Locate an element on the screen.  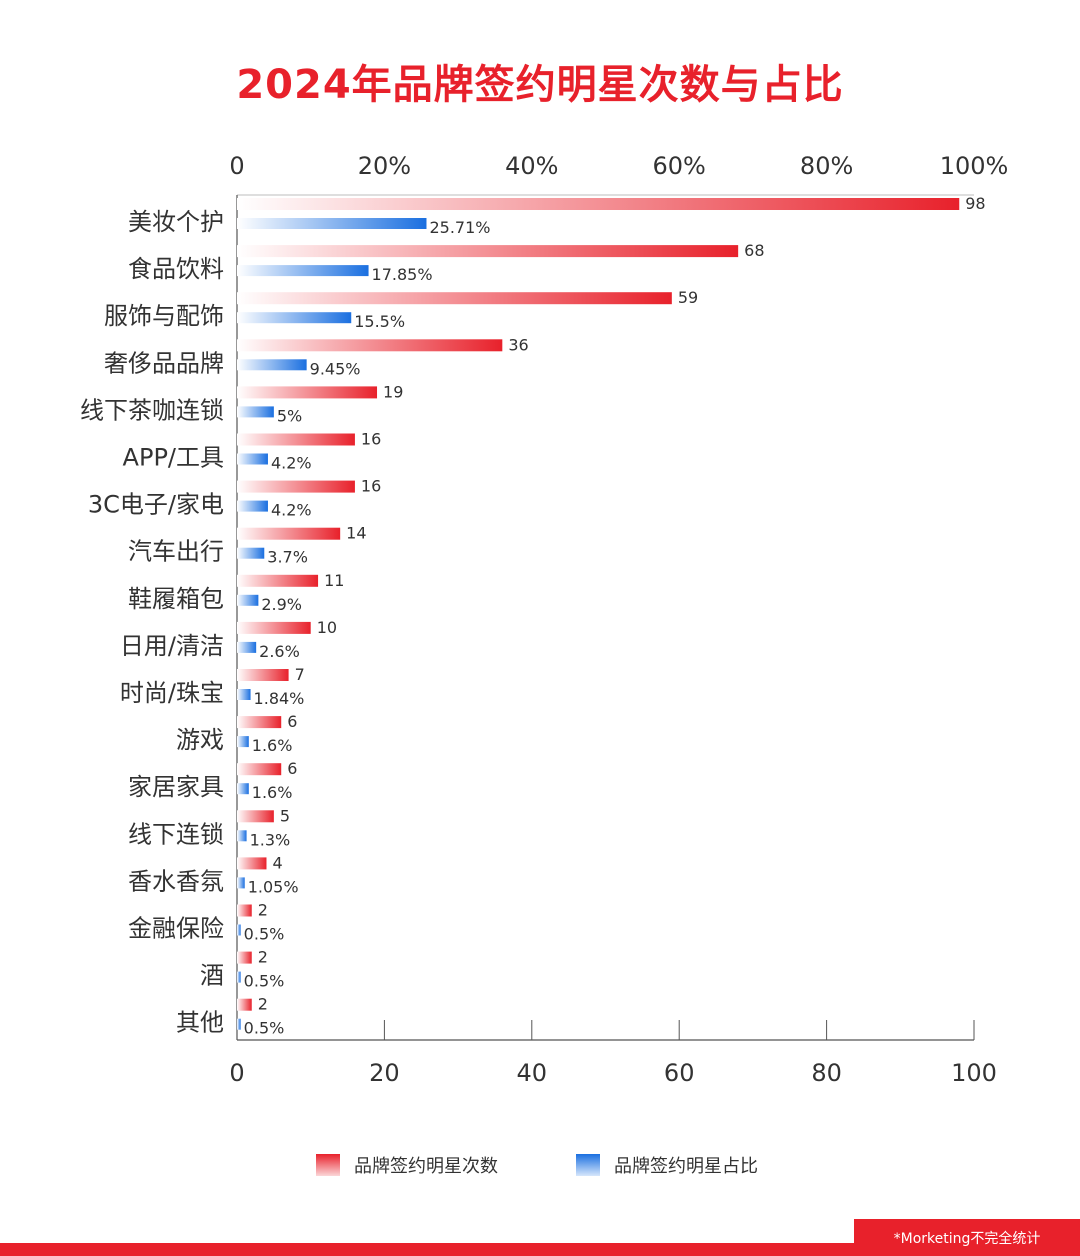
legend-item-share: 品牌签约明星占比 is located at coordinates (667, 1165).